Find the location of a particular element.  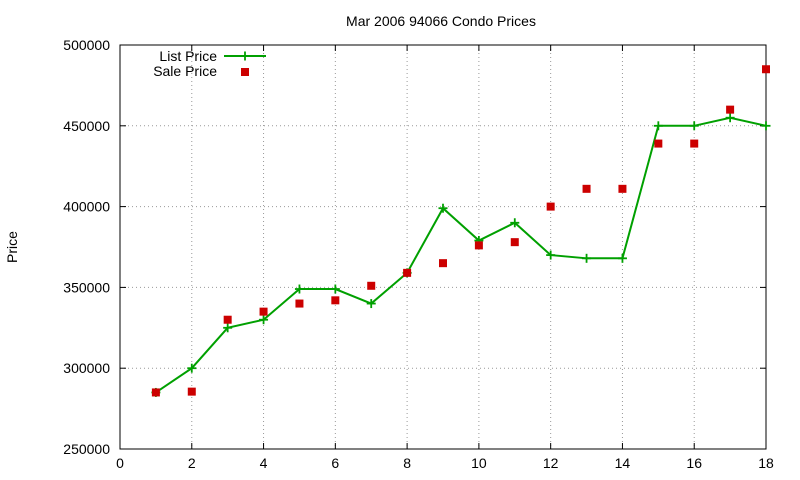

x-tick-label: 18 is located at coordinates (766, 463).